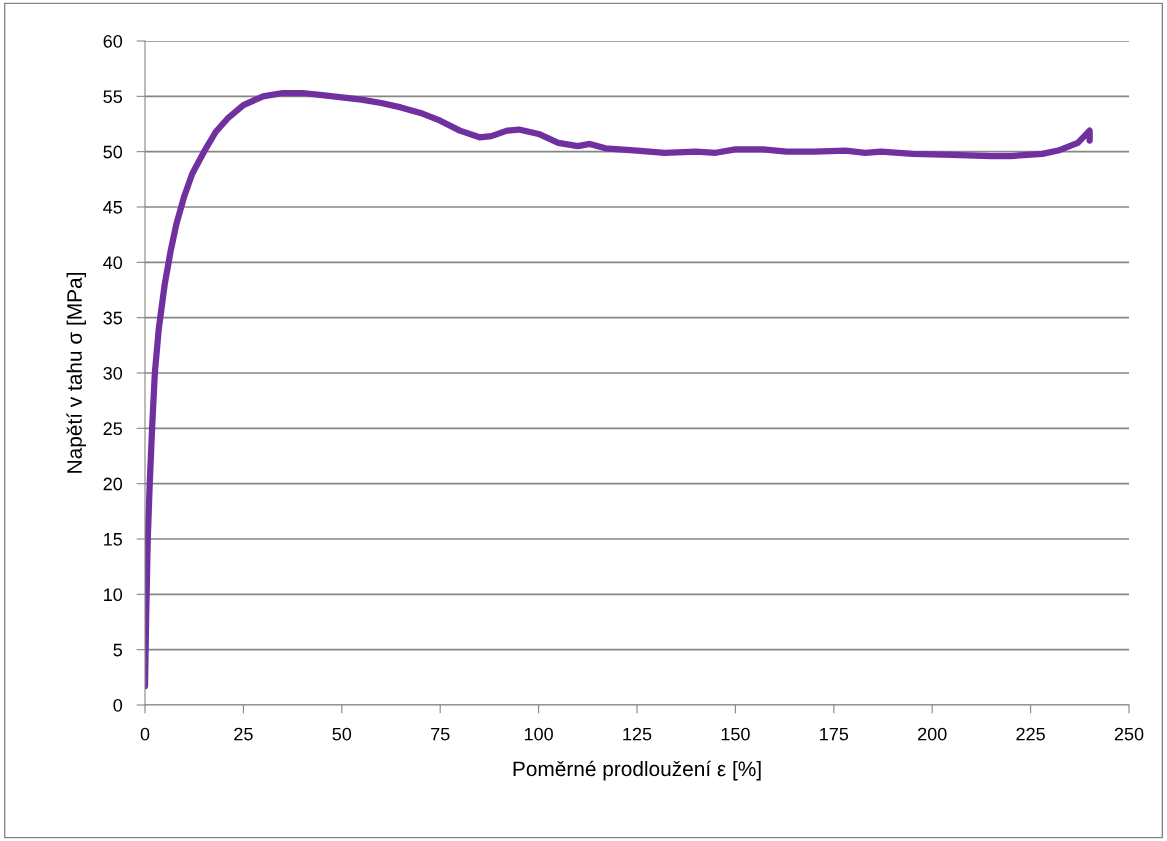  I want to click on x-tick-label: 75, so click(440, 734).